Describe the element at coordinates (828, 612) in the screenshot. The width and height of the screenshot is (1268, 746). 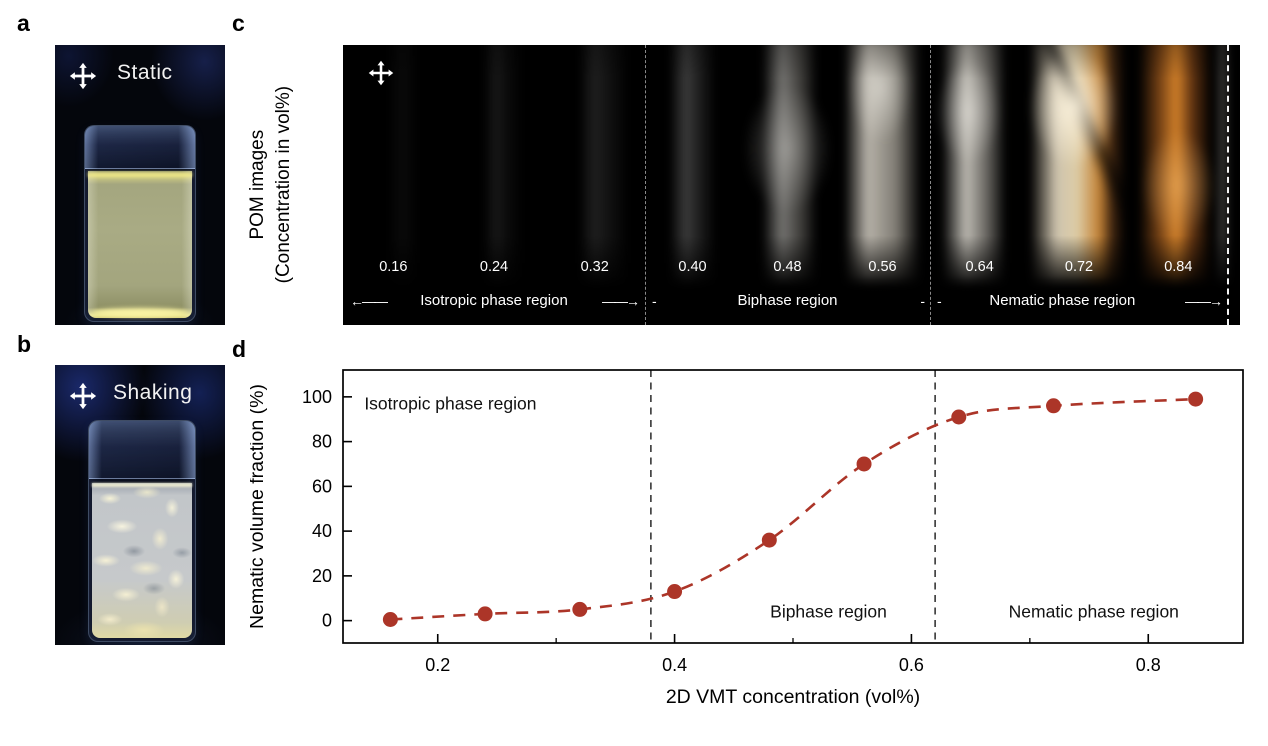
I see `region-annotation: Biphase region` at that location.